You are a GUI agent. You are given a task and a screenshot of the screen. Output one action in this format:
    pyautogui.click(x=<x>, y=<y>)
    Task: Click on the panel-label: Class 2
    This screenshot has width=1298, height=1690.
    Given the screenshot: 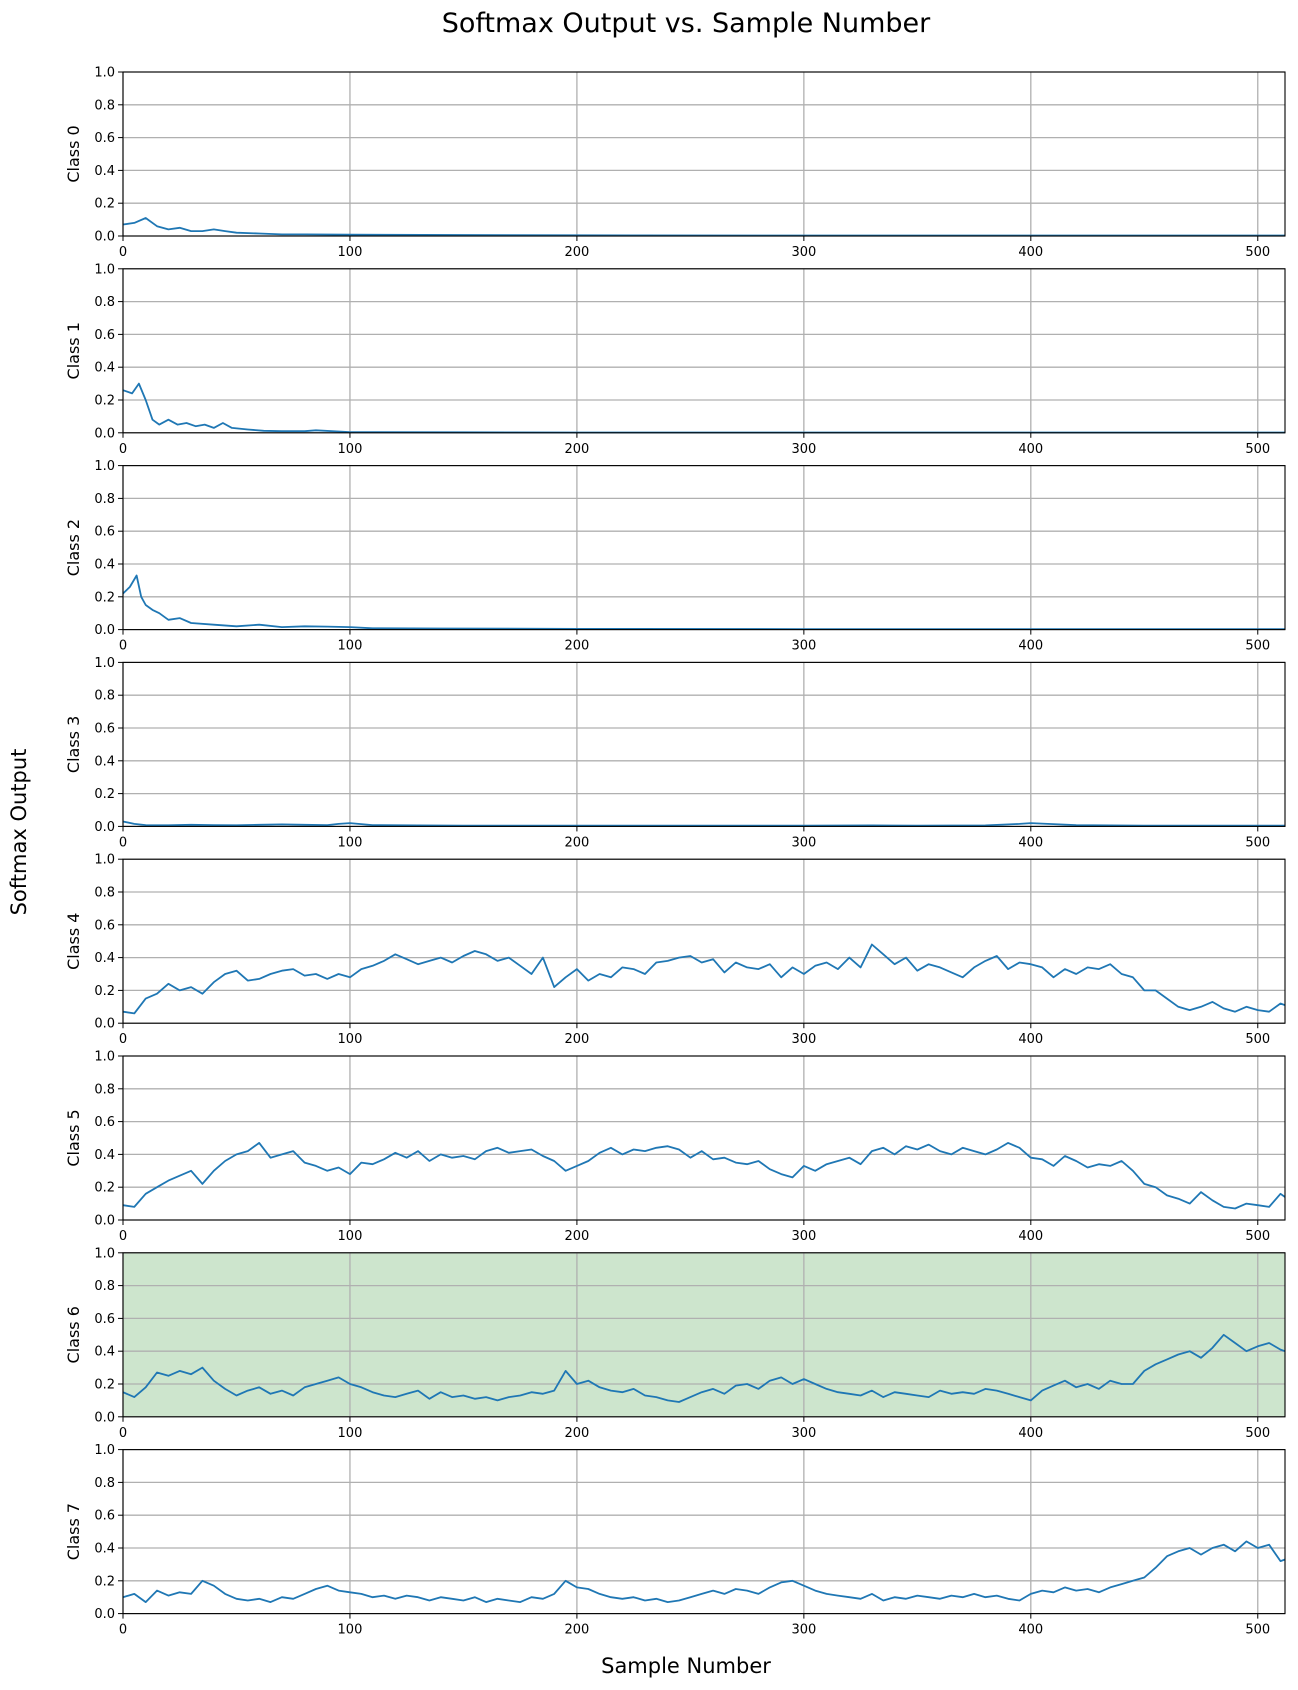 What is the action you would take?
    pyautogui.click(x=73, y=547)
    